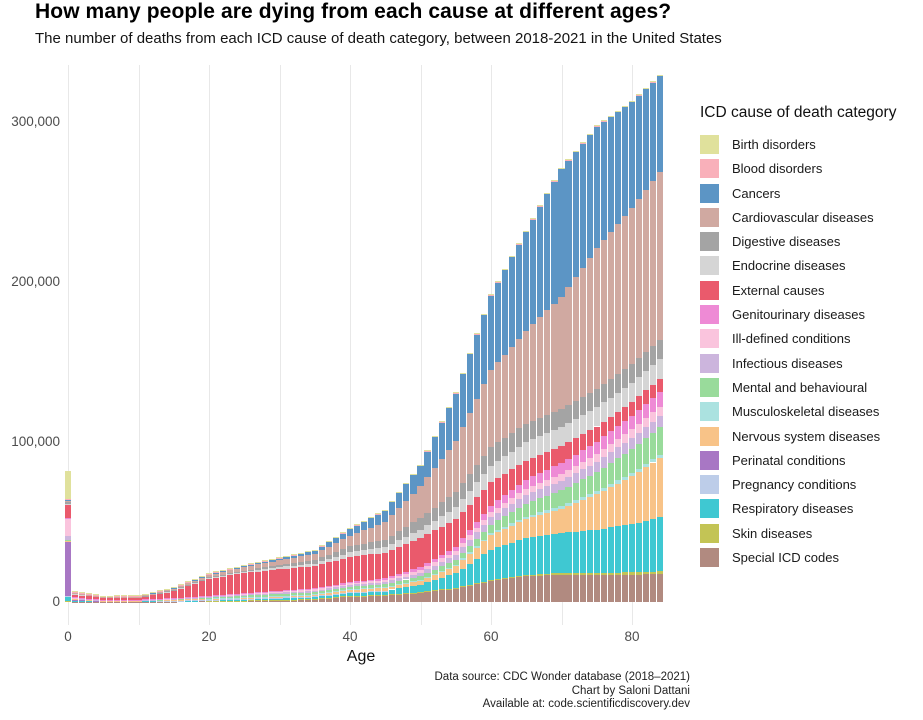  I want to click on legend-item: External causes, so click(811, 290).